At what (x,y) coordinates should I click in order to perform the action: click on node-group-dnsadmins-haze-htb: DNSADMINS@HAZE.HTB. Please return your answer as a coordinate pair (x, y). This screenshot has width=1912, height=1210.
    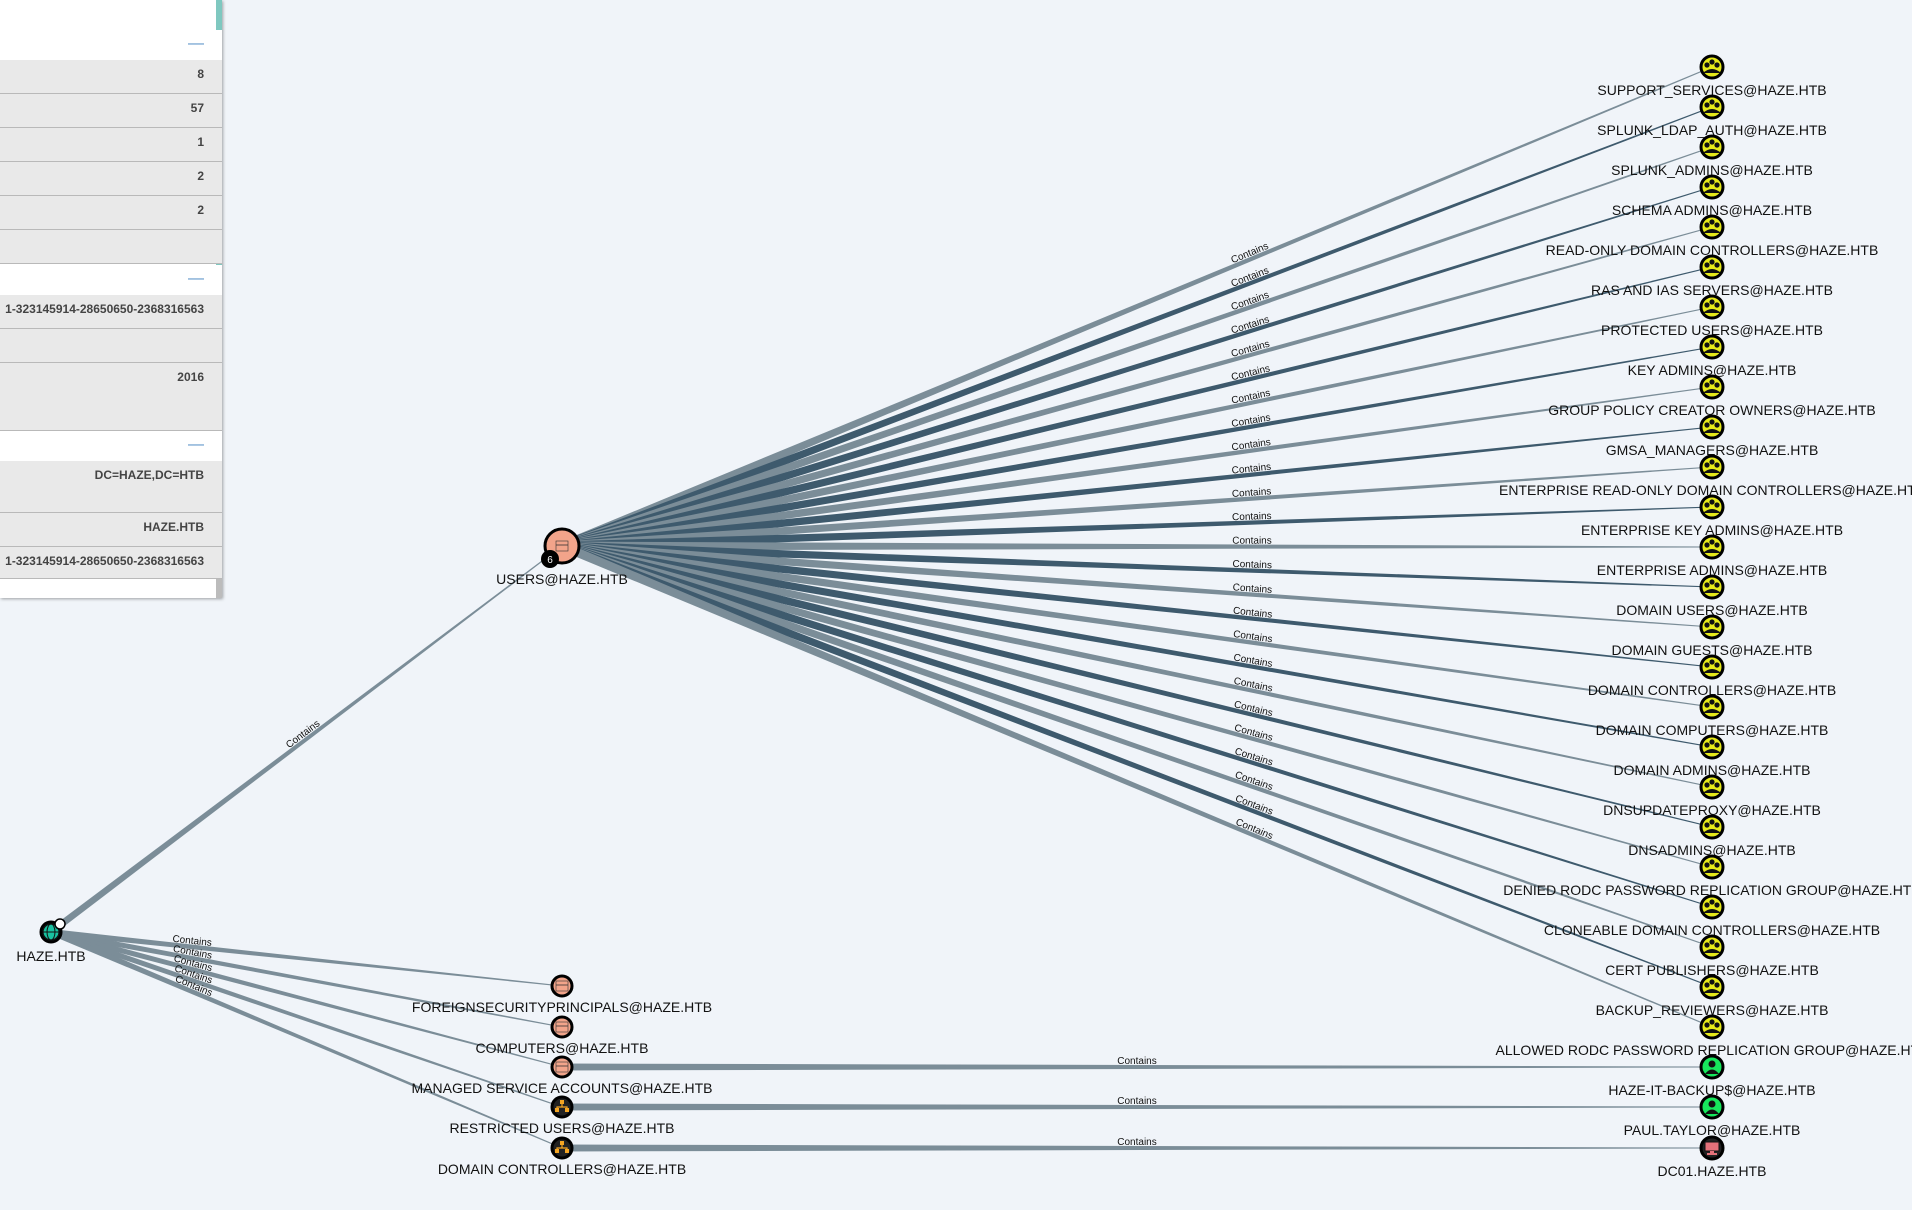
    Looking at the image, I should click on (1712, 836).